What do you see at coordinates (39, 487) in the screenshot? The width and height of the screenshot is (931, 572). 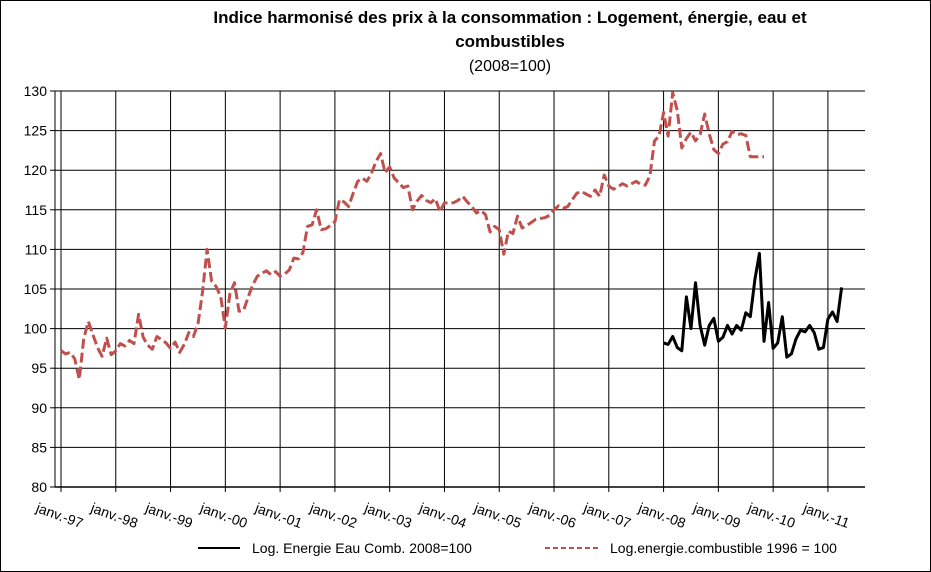 I see `y-tick-label: 80` at bounding box center [39, 487].